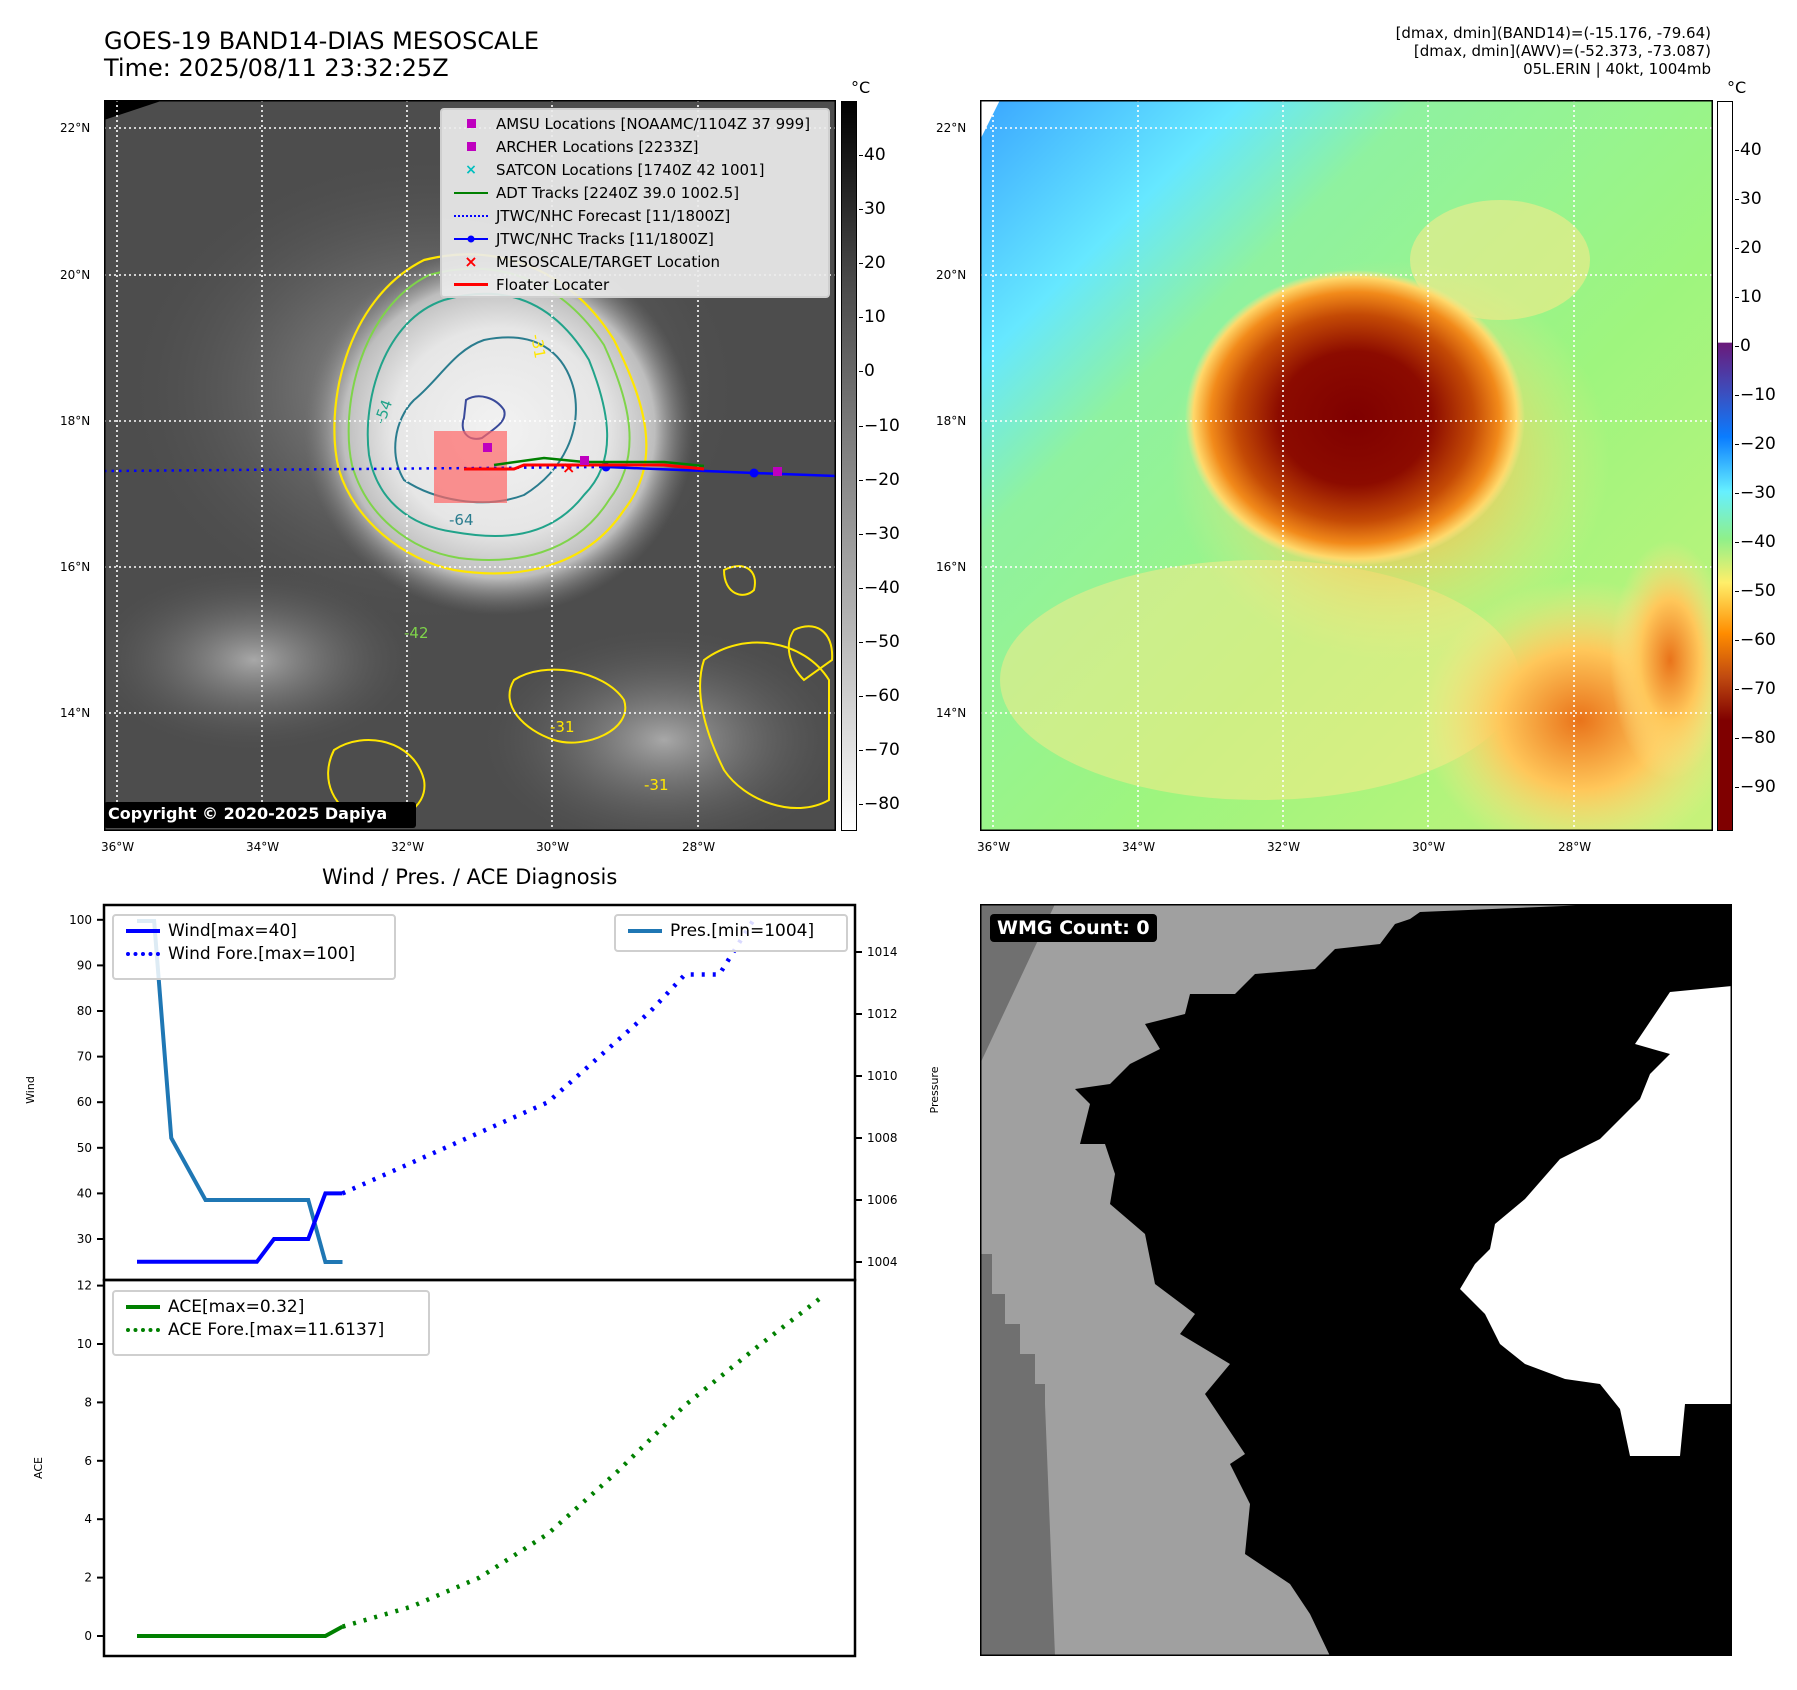 The image size is (1797, 1690). I want to click on contour-minus31, so click(490, 414).